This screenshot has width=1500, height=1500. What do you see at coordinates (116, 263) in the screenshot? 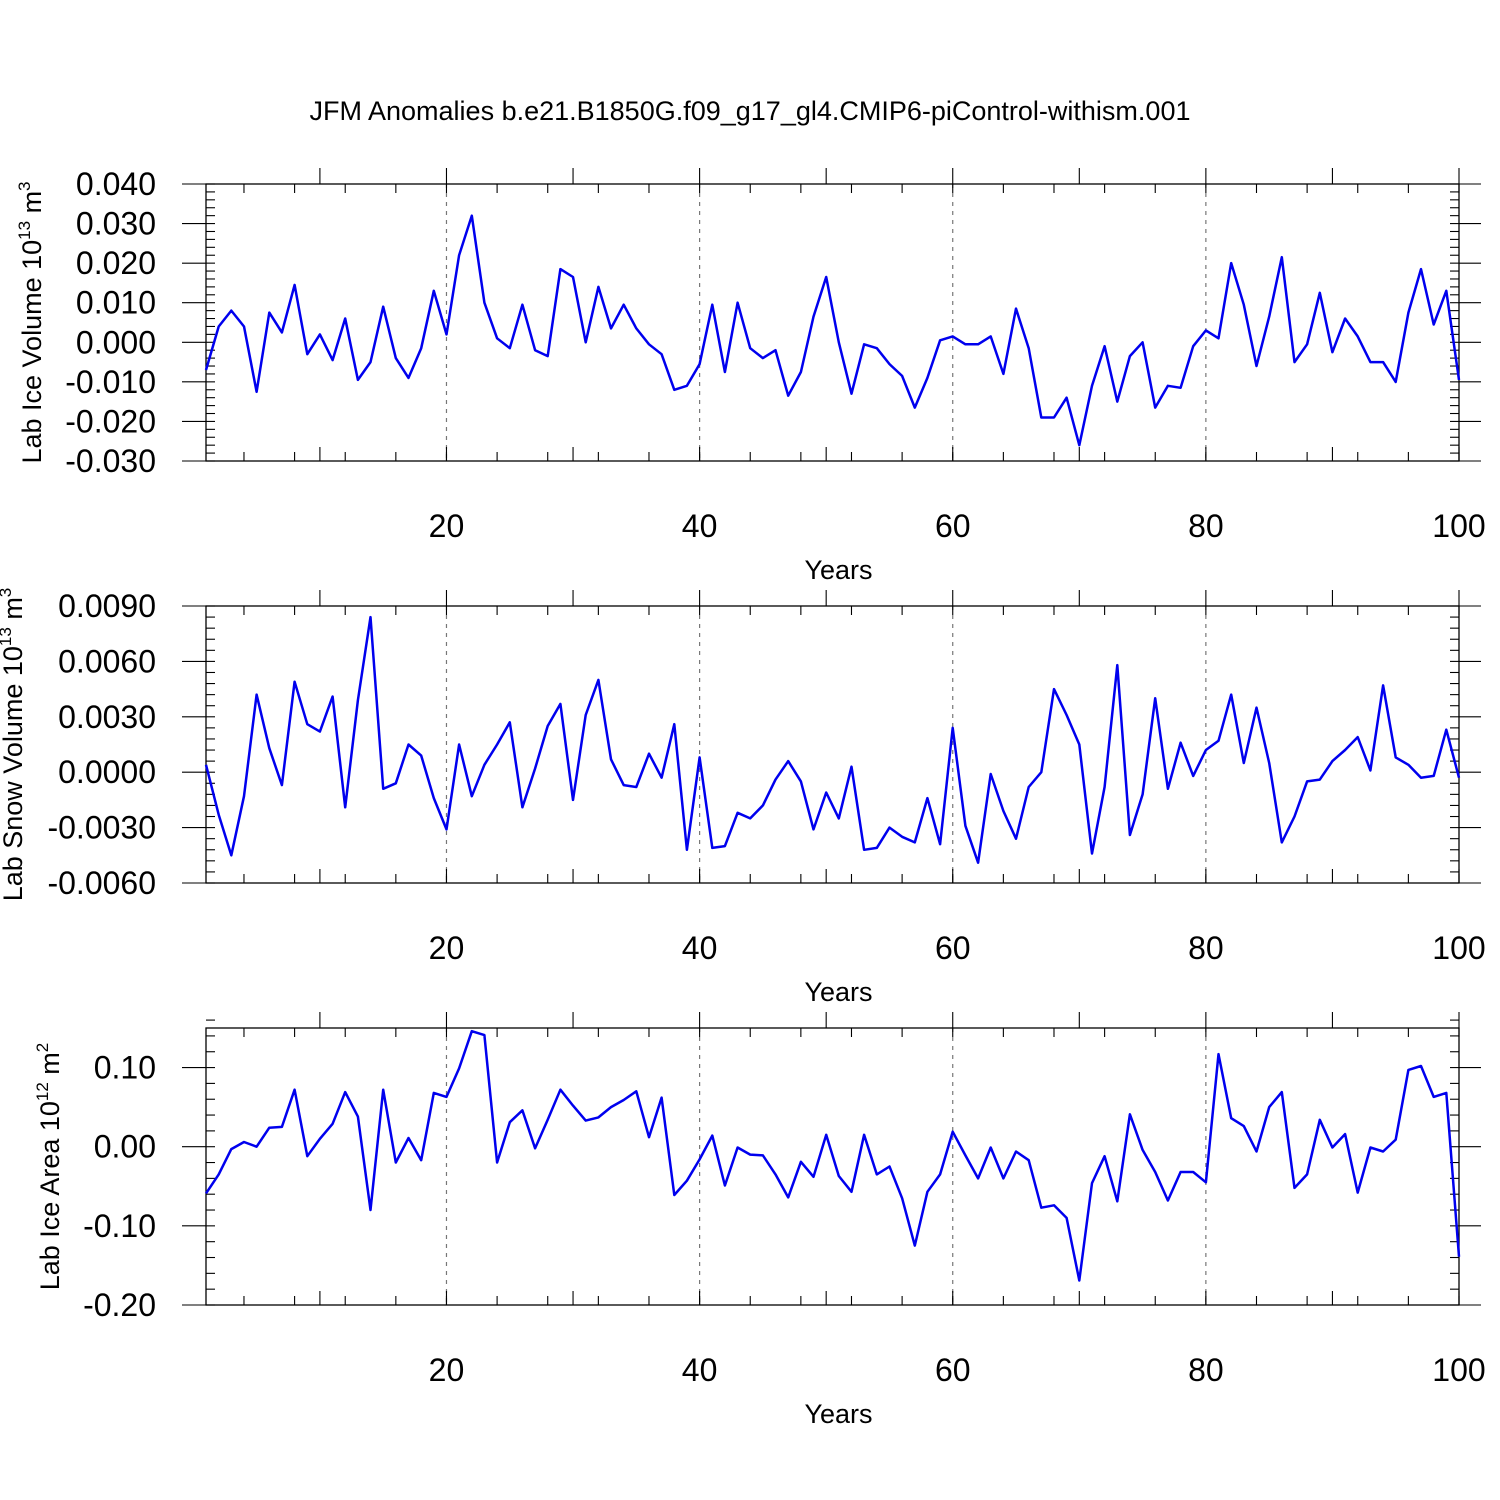
I see `y-tick-label: 0.020` at bounding box center [116, 263].